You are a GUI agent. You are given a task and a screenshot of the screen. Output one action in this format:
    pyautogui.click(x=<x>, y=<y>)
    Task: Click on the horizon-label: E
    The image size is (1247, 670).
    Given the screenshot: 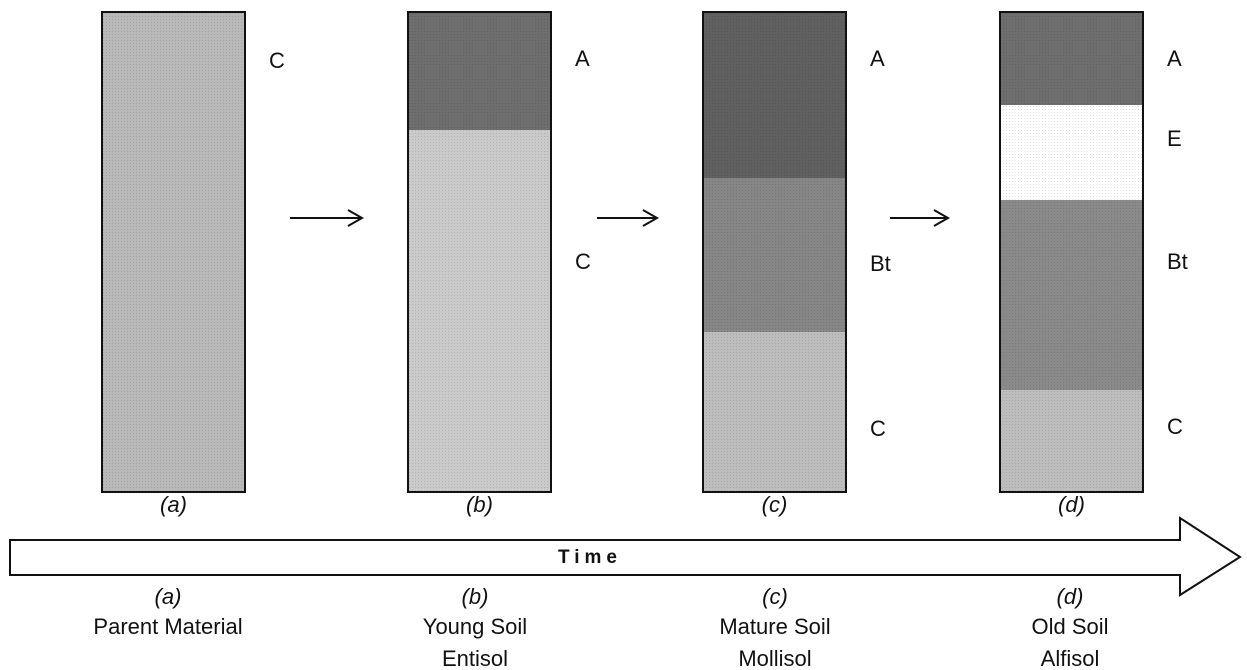 What is the action you would take?
    pyautogui.click(x=1174, y=138)
    